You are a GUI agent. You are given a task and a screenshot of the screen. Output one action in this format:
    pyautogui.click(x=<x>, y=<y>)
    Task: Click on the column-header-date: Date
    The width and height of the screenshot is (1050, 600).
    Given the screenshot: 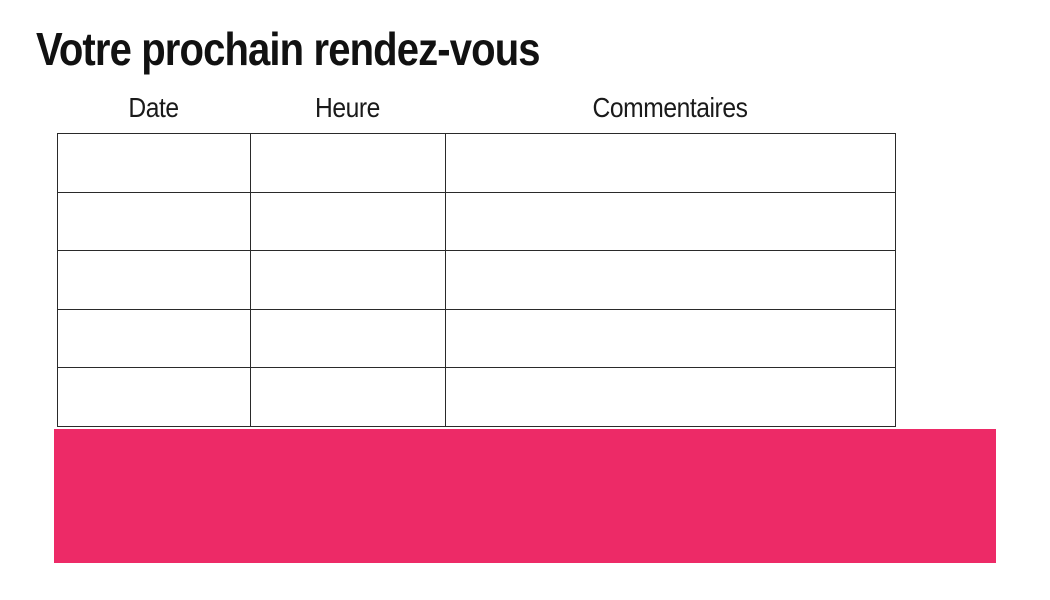 What is the action you would take?
    pyautogui.click(x=153, y=107)
    